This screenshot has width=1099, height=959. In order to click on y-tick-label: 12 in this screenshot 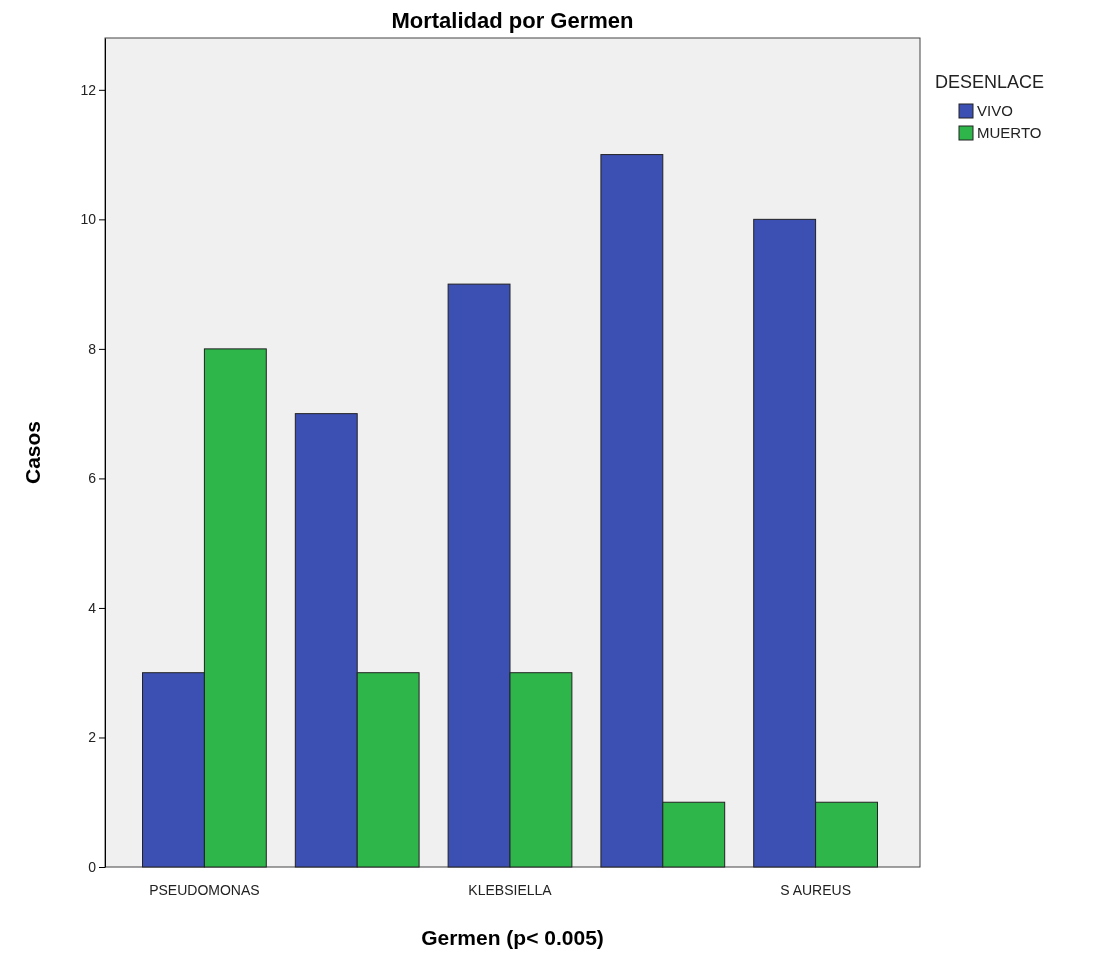, I will do `click(88, 89)`.